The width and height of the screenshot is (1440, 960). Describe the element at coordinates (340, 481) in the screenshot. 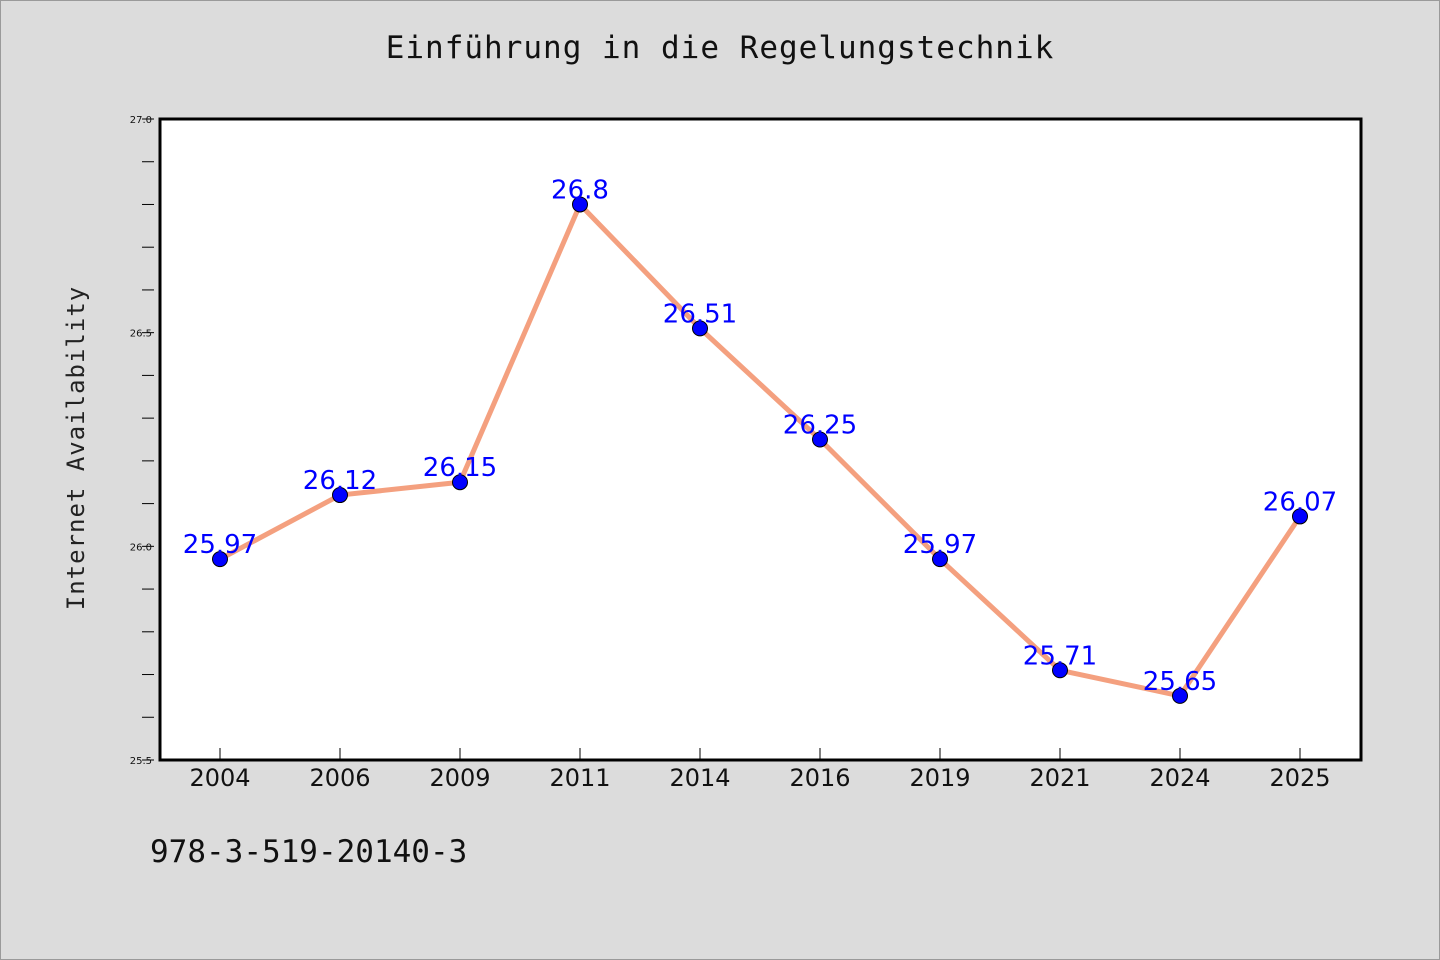

I see `data-label: 26.12` at that location.